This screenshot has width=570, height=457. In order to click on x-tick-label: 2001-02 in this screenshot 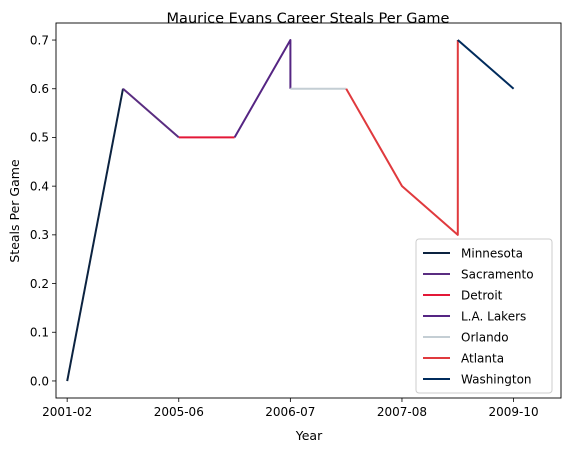, I will do `click(67, 412)`.